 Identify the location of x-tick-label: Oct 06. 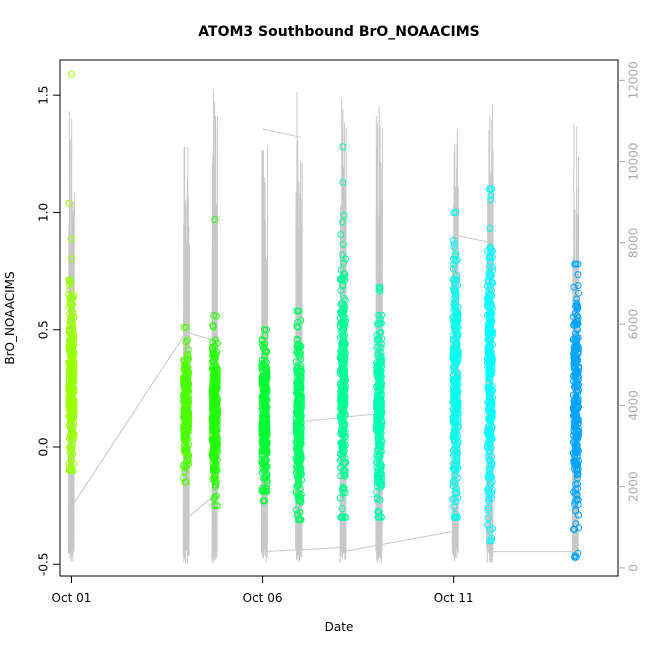
(263, 598).